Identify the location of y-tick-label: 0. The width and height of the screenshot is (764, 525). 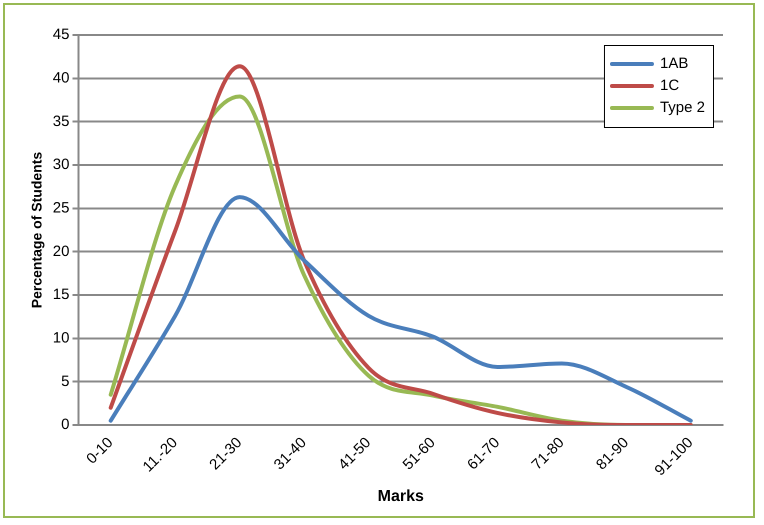
(65, 425).